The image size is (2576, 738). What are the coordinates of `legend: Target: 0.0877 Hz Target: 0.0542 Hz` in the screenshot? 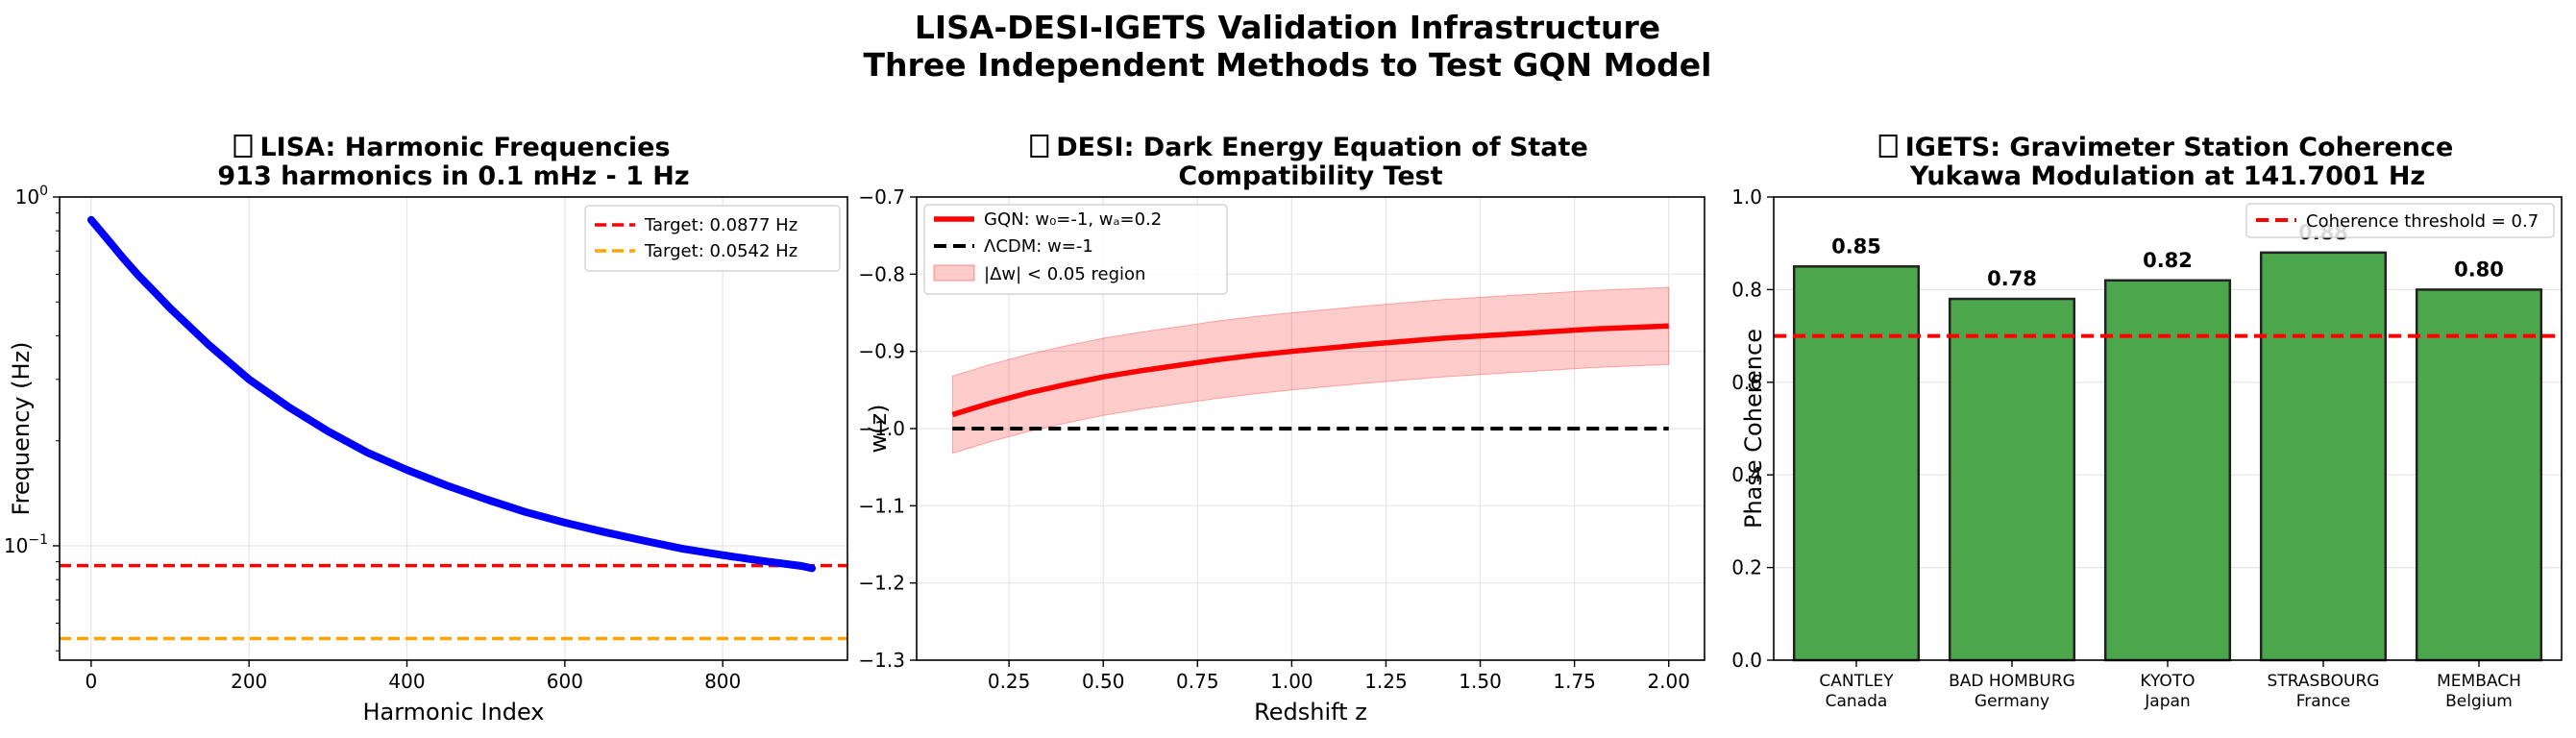 It's located at (712, 239).